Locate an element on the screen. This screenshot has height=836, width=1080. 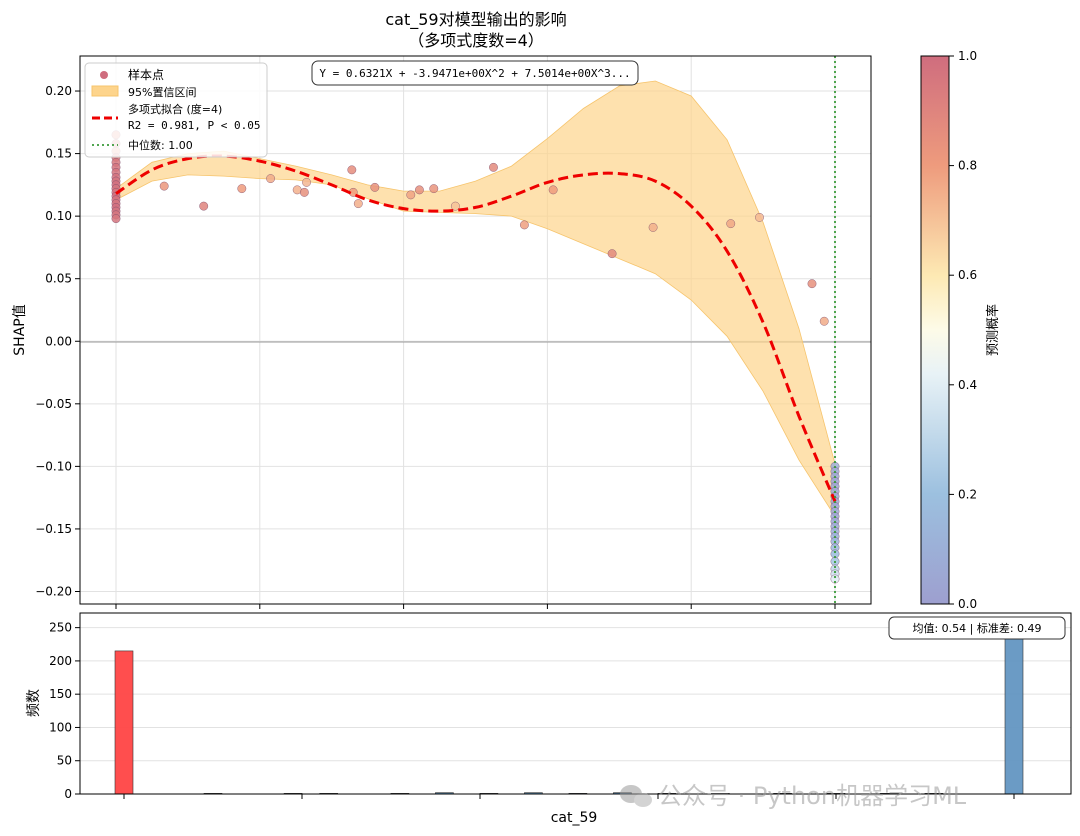
x-axis-ticks is located at coordinates (475, 606).